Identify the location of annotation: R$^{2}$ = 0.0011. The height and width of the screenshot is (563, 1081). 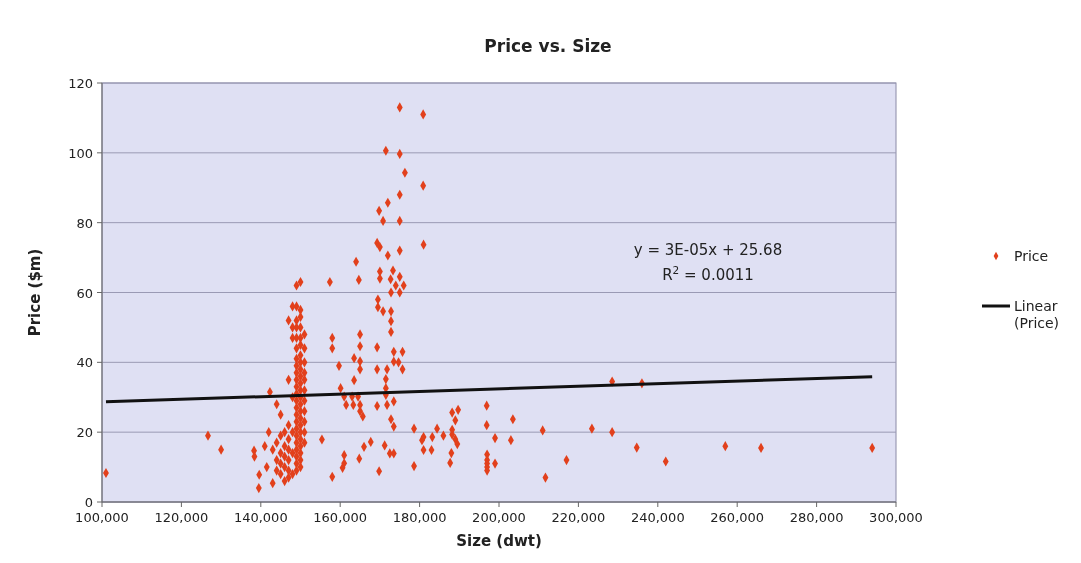
(708, 274).